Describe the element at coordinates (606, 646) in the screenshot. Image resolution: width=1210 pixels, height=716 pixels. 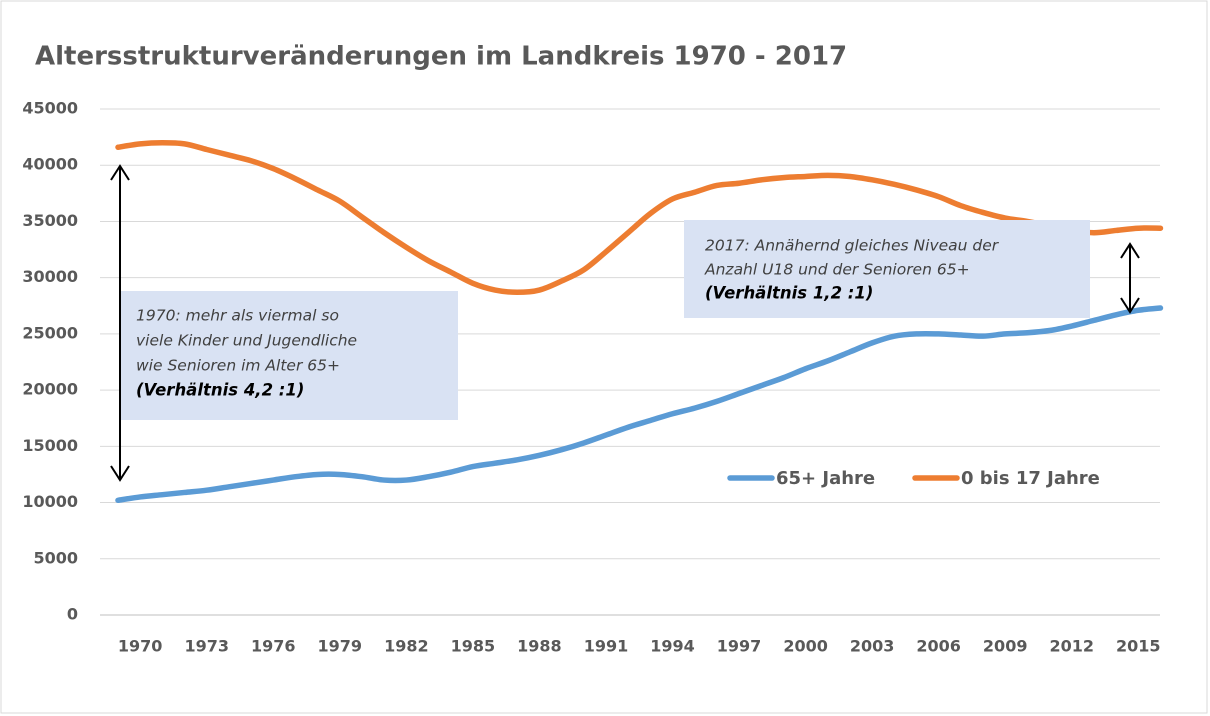
I see `x-tick-label: 1991` at that location.